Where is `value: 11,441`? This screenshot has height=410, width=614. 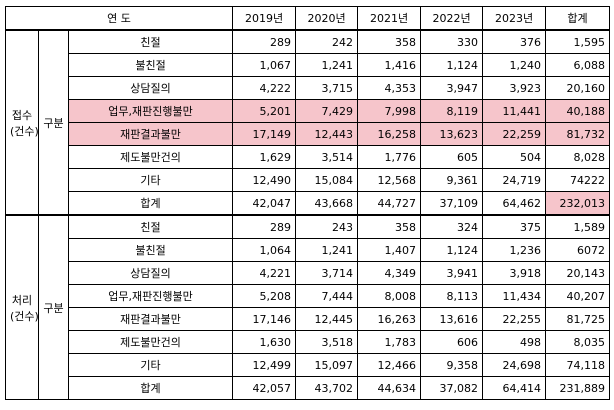
value: 11,441 is located at coordinates (514, 111).